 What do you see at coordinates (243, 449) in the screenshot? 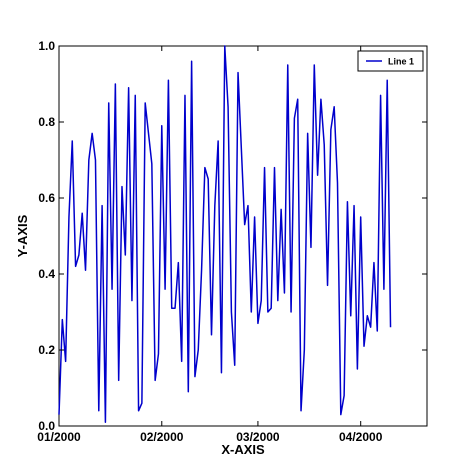
I see `x-axis-title: X-AXIS` at bounding box center [243, 449].